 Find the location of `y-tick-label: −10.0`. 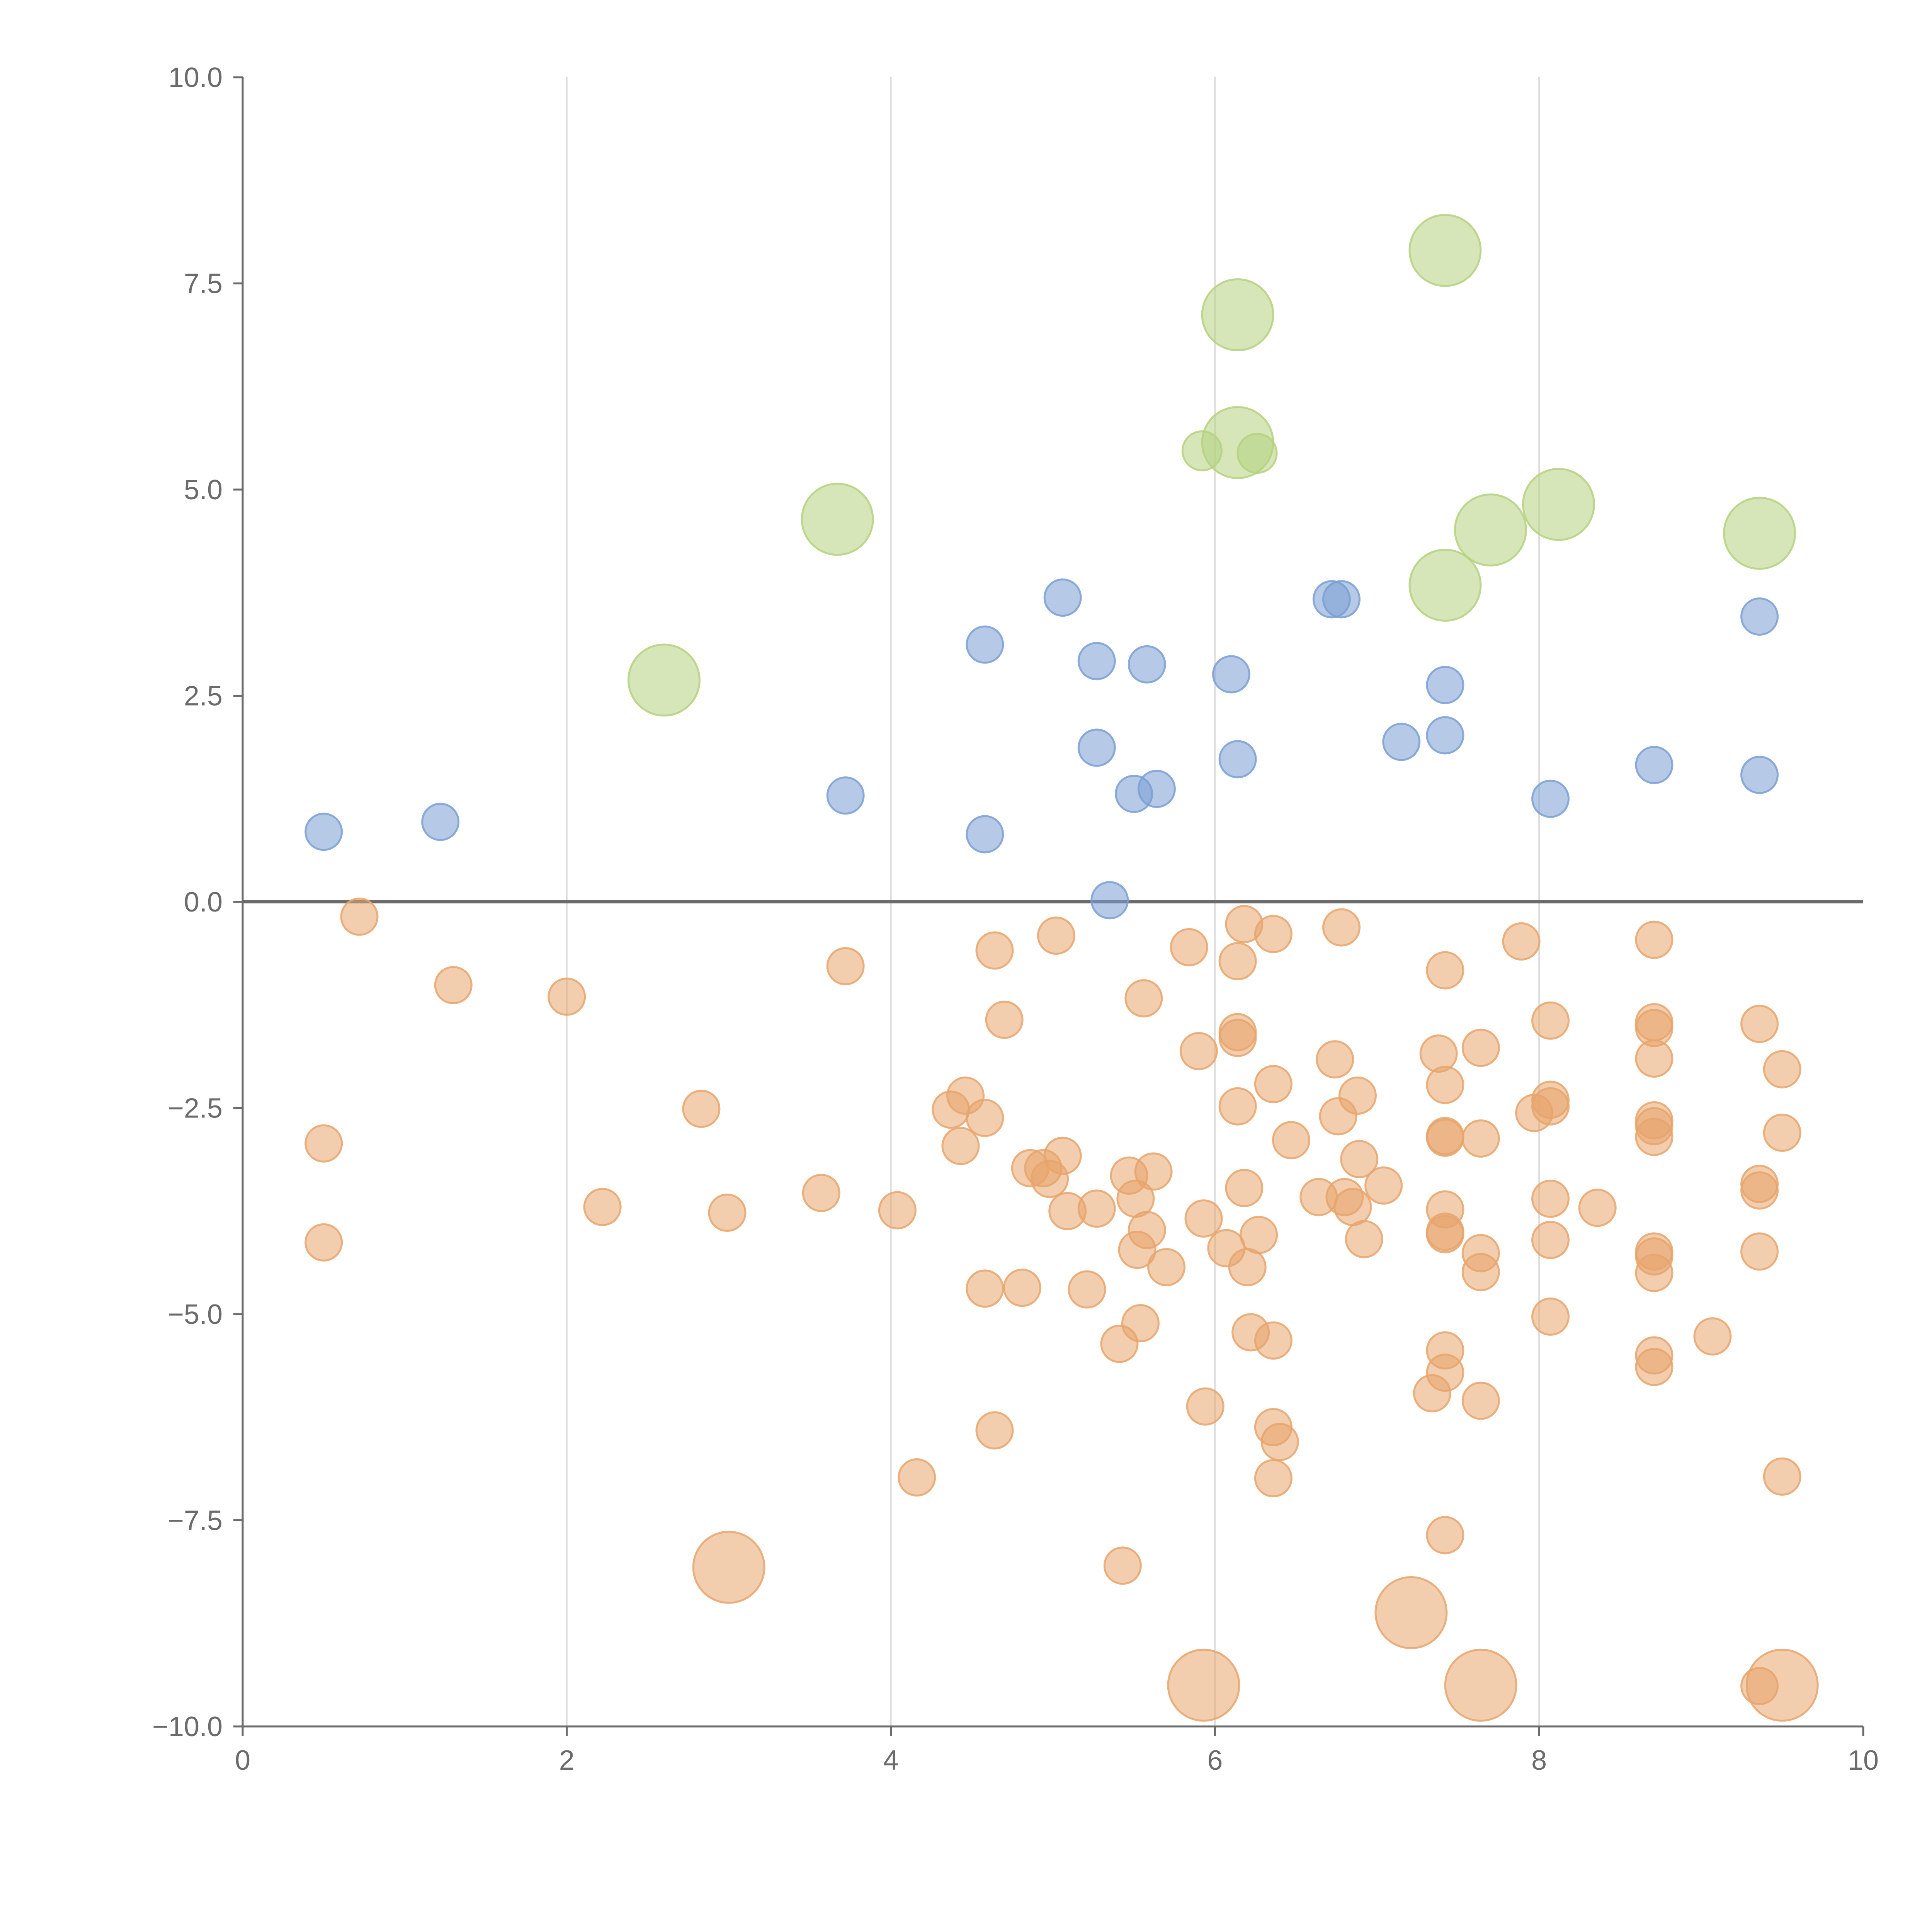

y-tick-label: −10.0 is located at coordinates (188, 1727).